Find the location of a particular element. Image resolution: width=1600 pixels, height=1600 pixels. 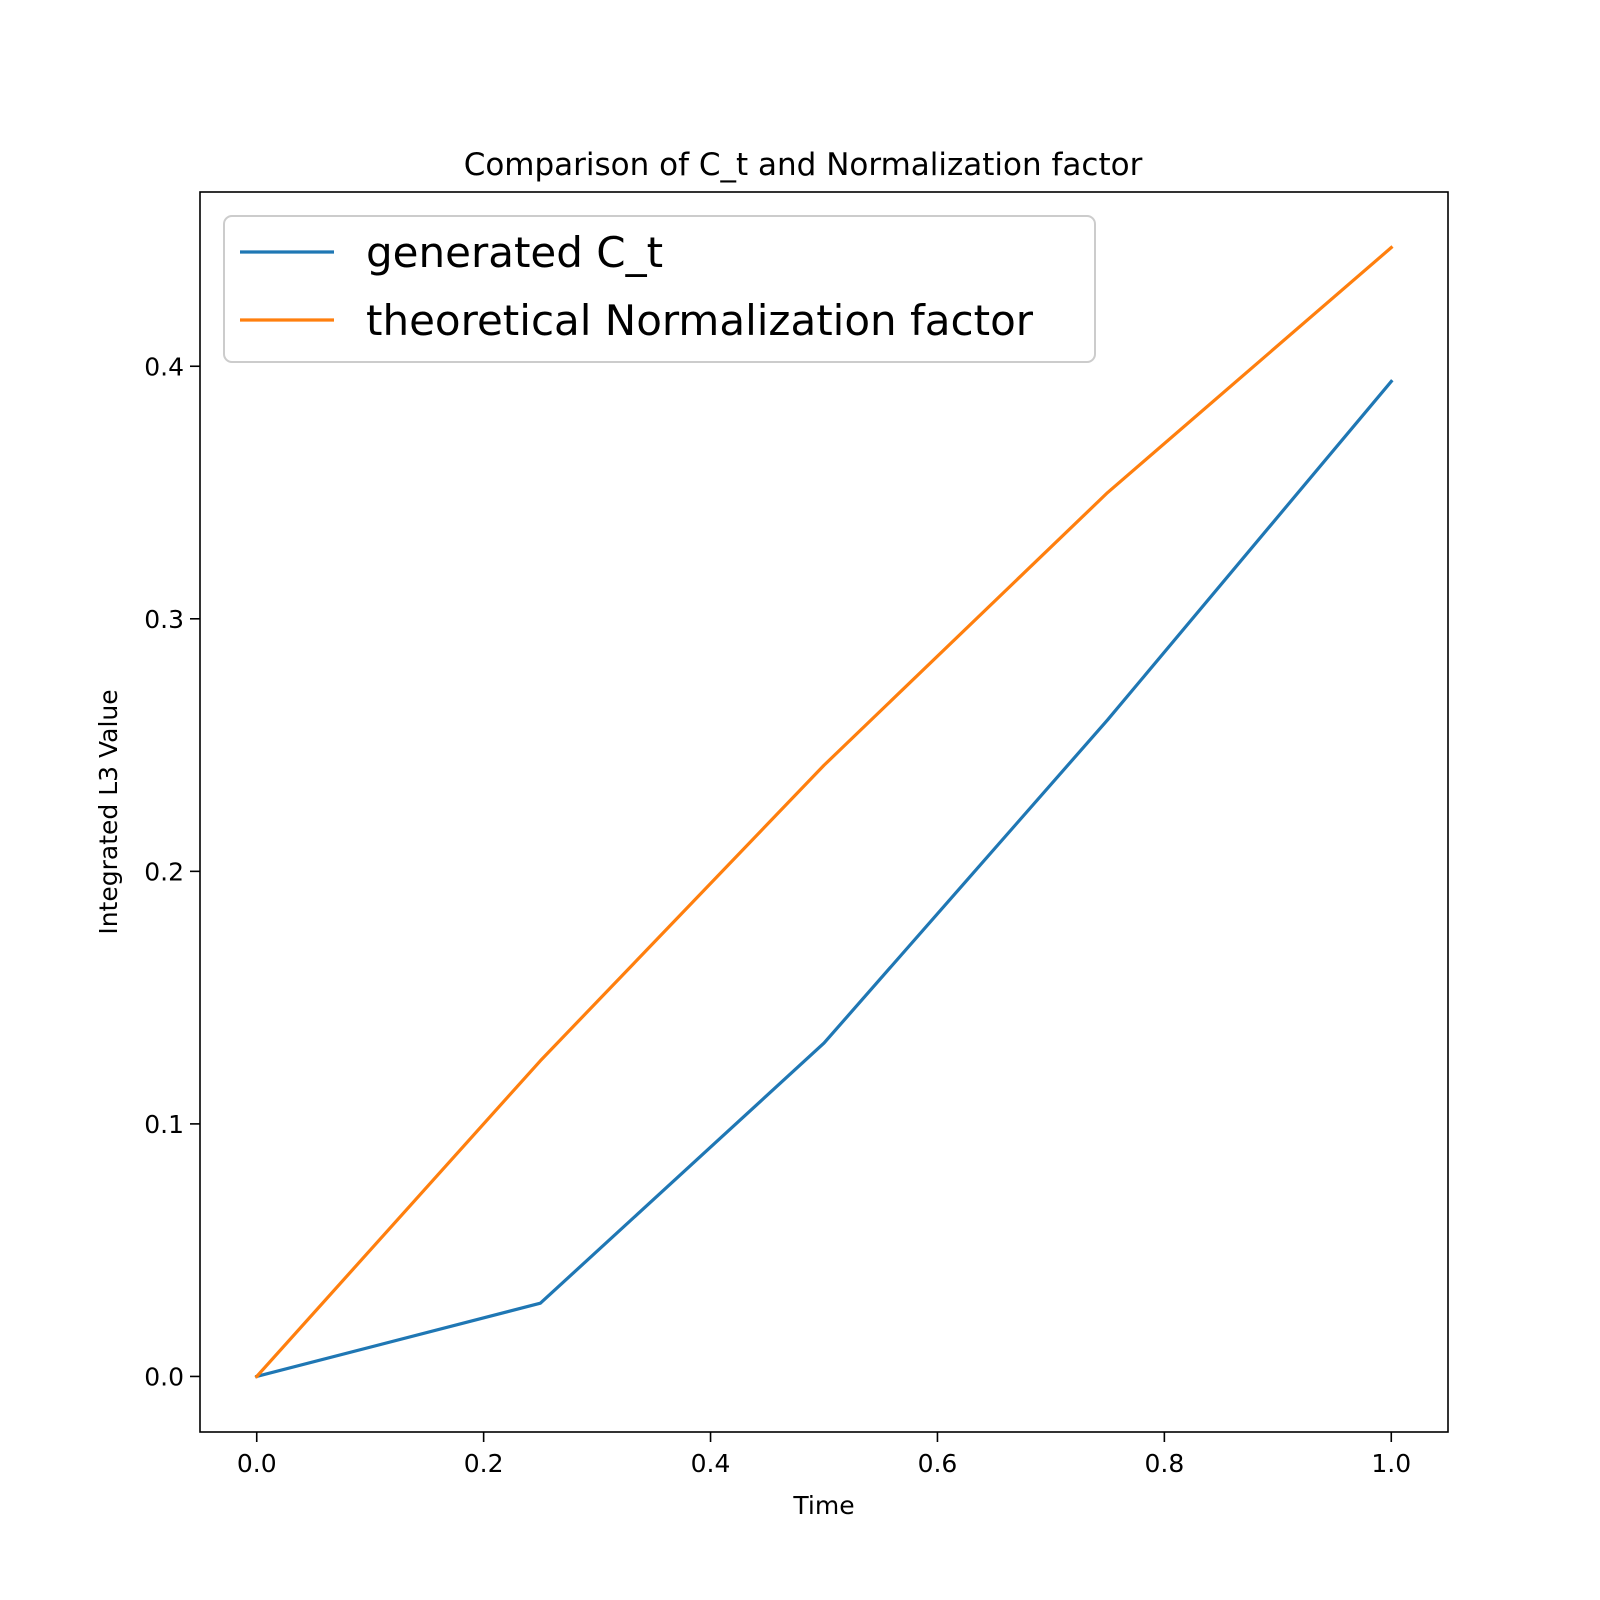

y-tick-label: 0.3 is located at coordinates (164, 619).